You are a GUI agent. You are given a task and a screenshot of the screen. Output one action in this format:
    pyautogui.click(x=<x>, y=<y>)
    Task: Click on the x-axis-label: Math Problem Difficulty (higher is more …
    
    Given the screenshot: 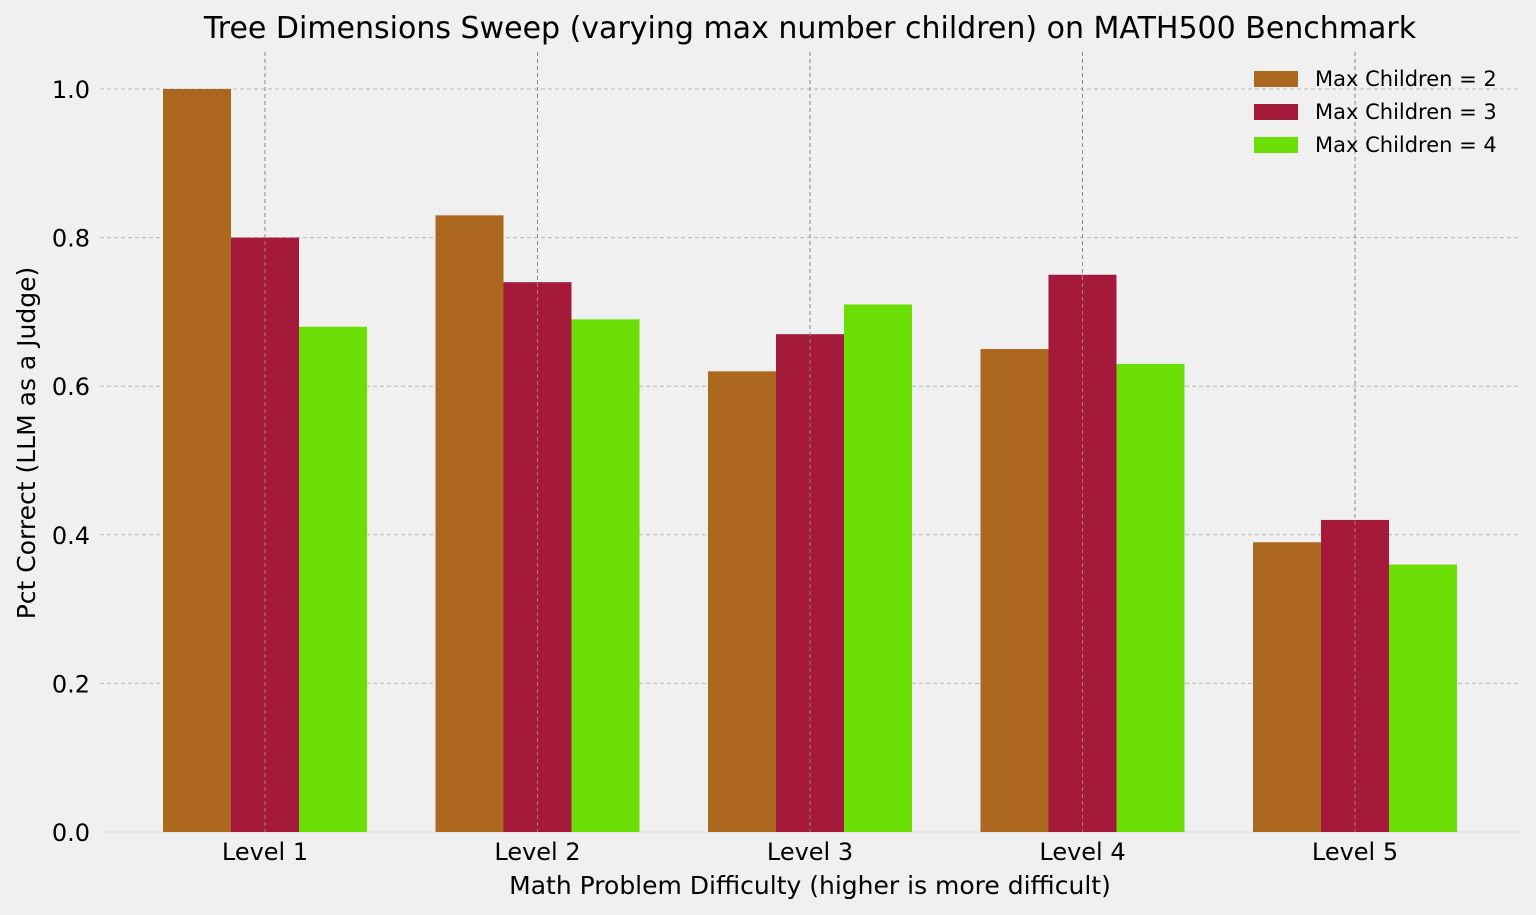 What is the action you would take?
    pyautogui.click(x=810, y=885)
    